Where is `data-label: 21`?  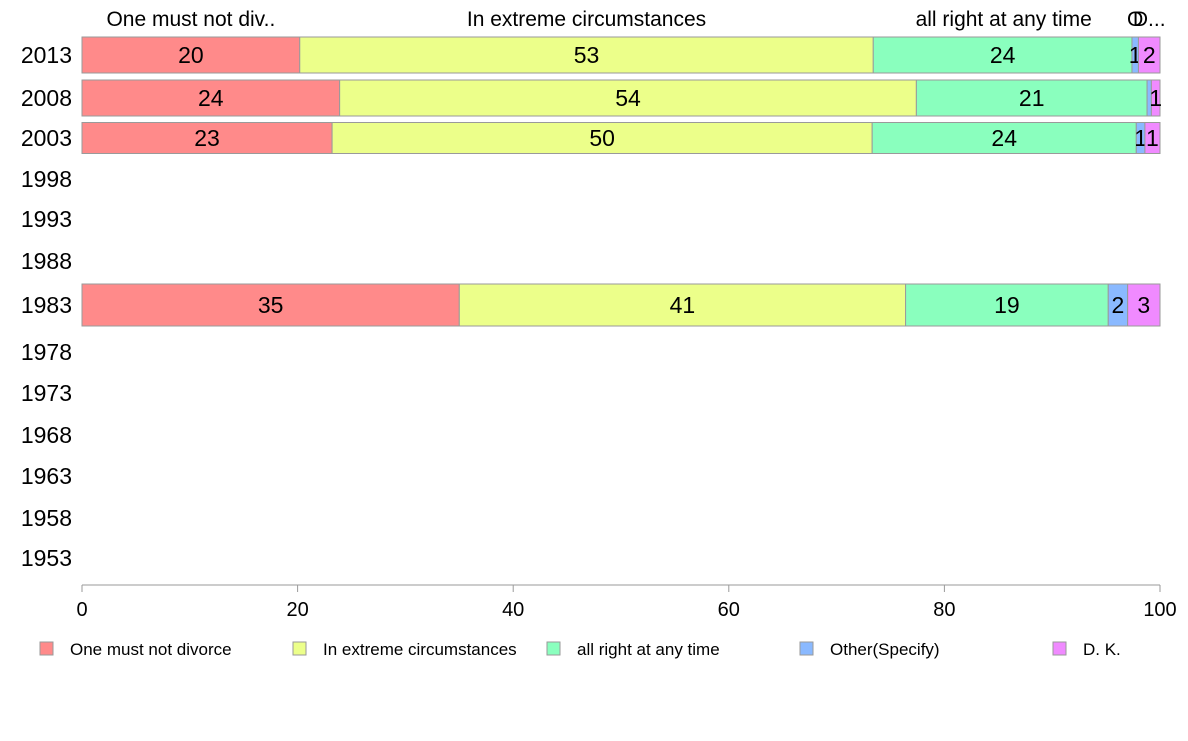
data-label: 21 is located at coordinates (1032, 98).